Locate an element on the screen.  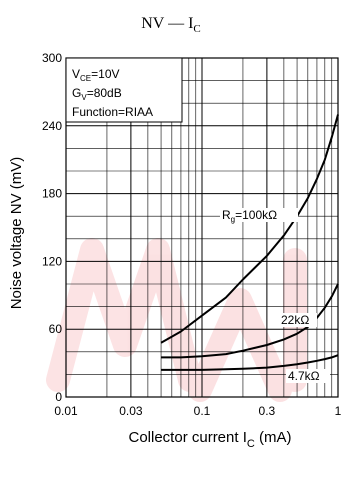
chart-title: NV — IC is located at coordinates (171, 25).